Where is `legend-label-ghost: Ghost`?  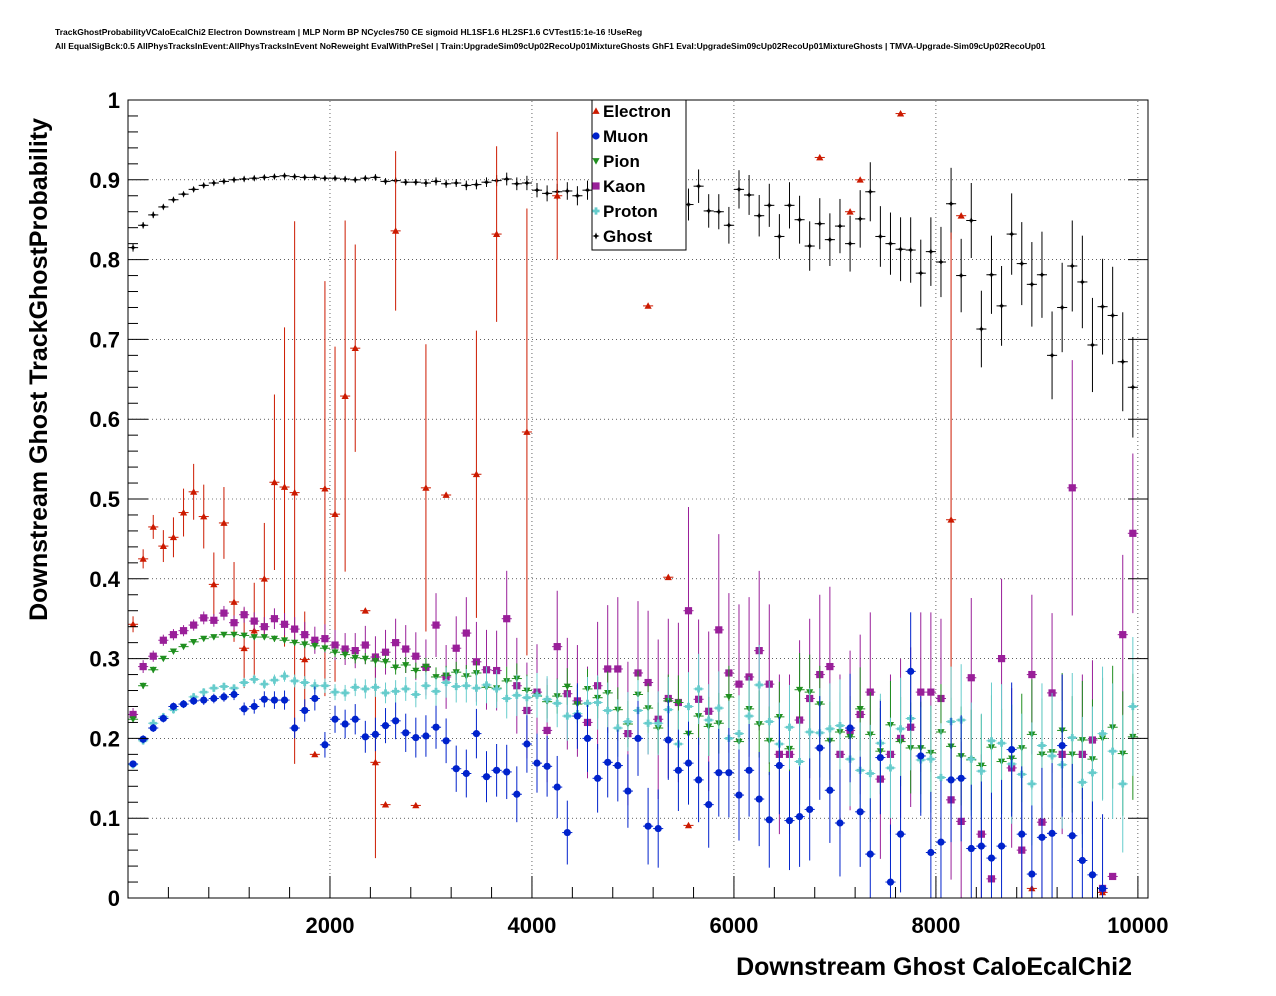
legend-label-ghost: Ghost is located at coordinates (627, 236).